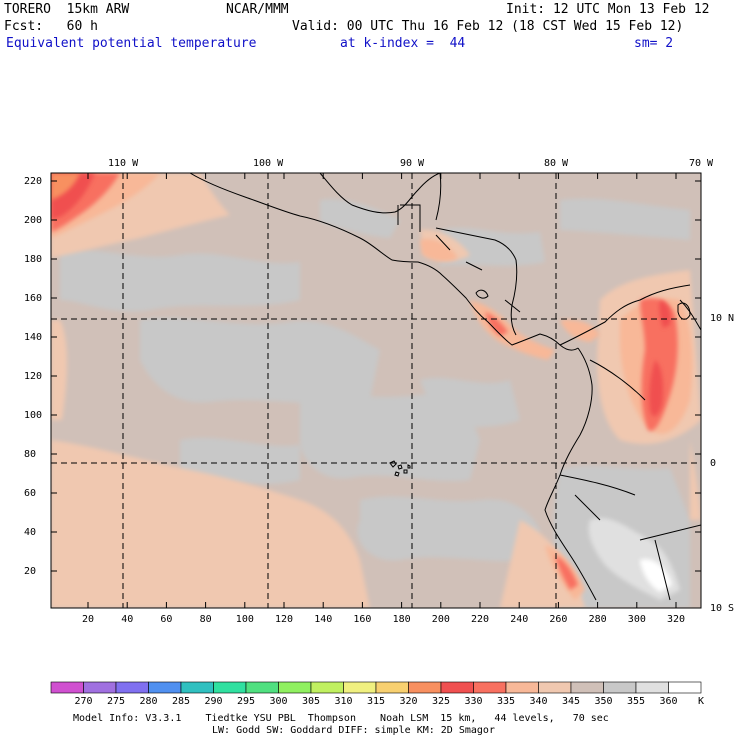 The height and width of the screenshot is (740, 740). I want to click on y-index-label: 160, so click(33, 298).